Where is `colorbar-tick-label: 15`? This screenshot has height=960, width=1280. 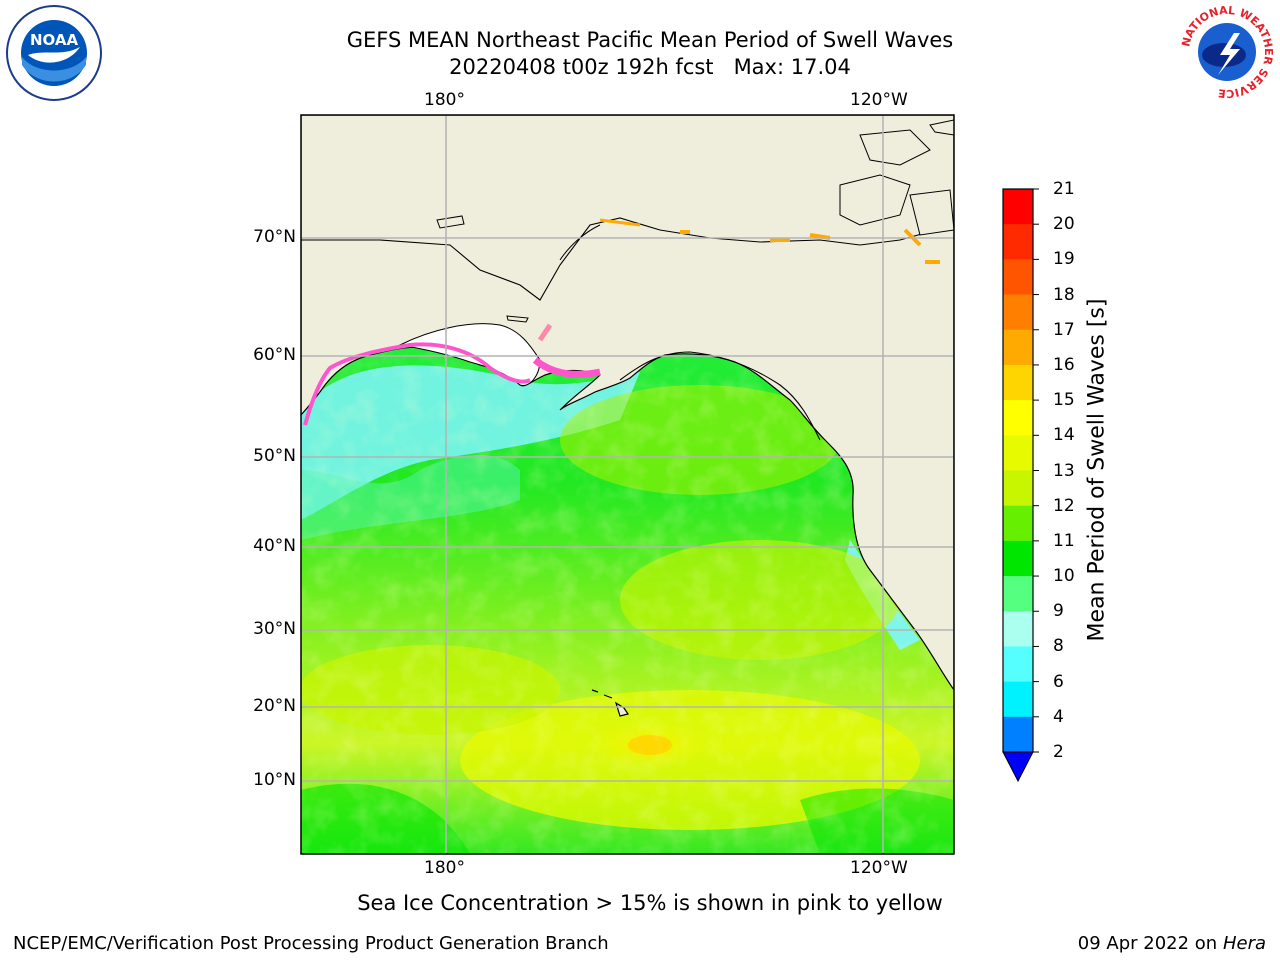 colorbar-tick-label: 15 is located at coordinates (1064, 400).